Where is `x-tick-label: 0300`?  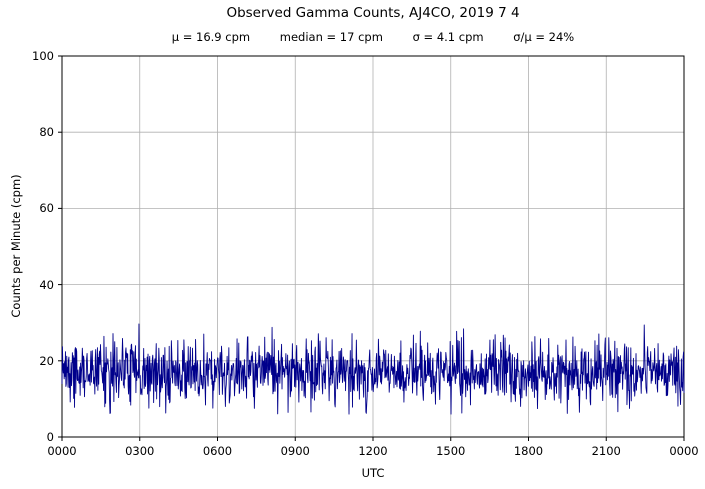 x-tick-label: 0300 is located at coordinates (140, 451).